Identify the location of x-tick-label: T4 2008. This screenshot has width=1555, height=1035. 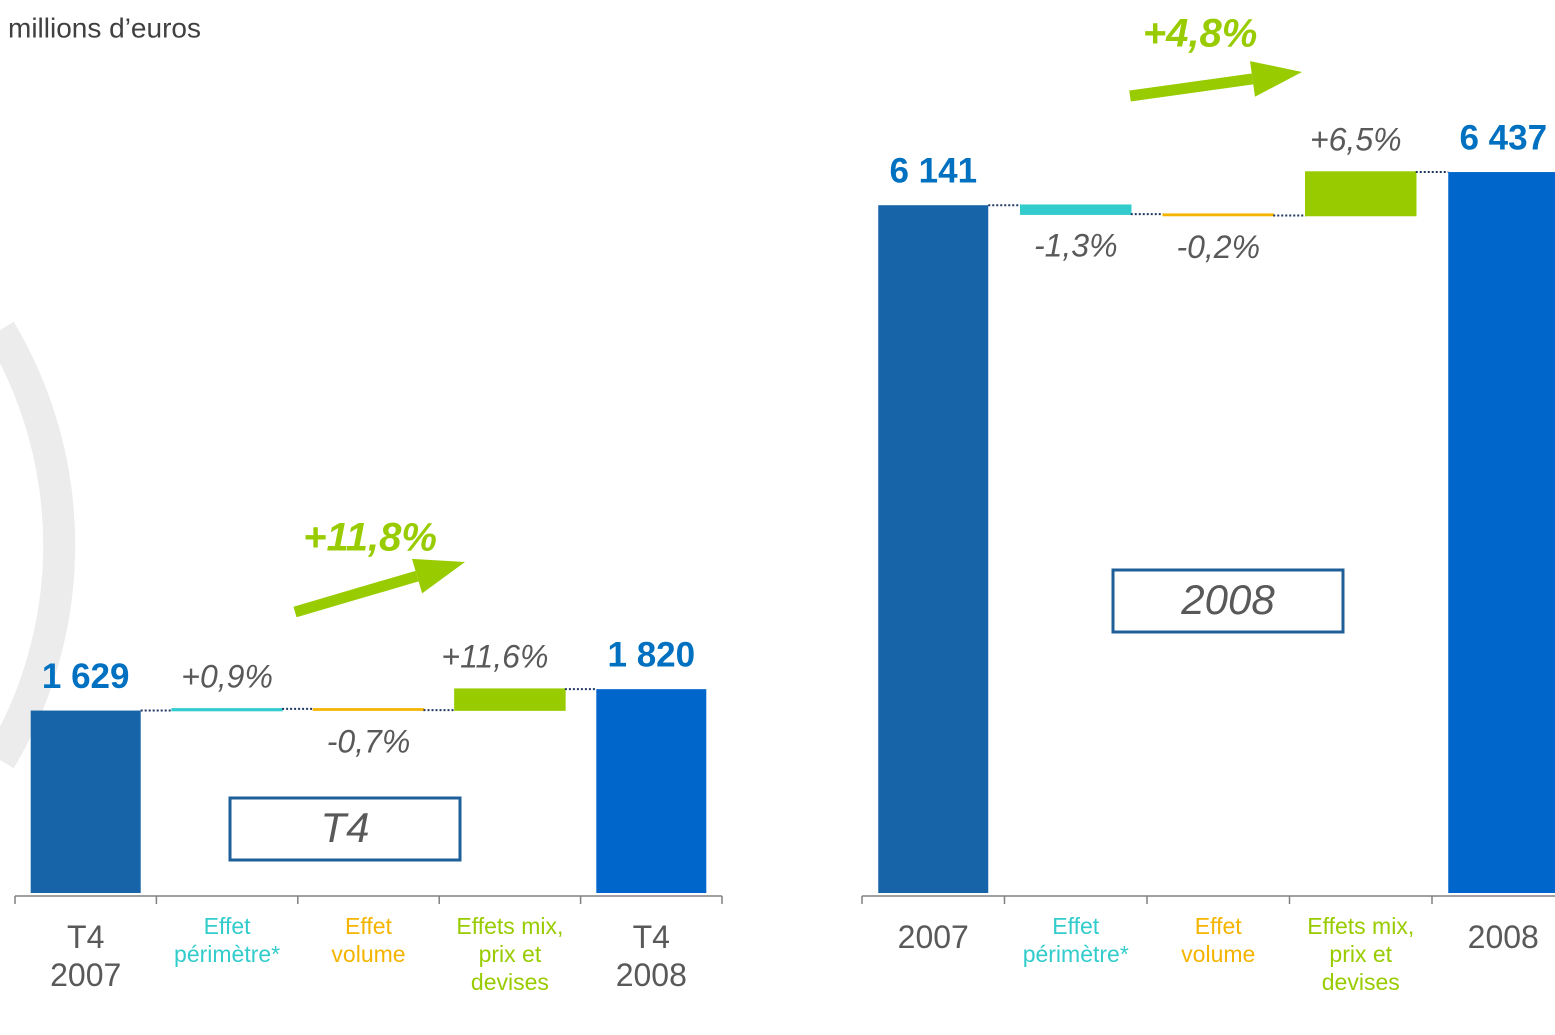
(651, 956).